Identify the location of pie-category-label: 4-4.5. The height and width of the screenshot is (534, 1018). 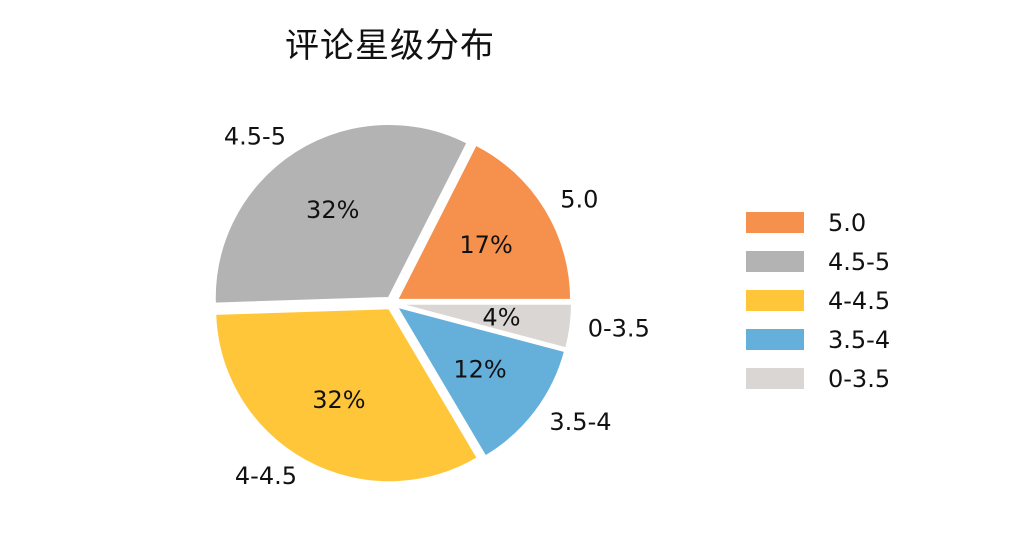
(266, 476).